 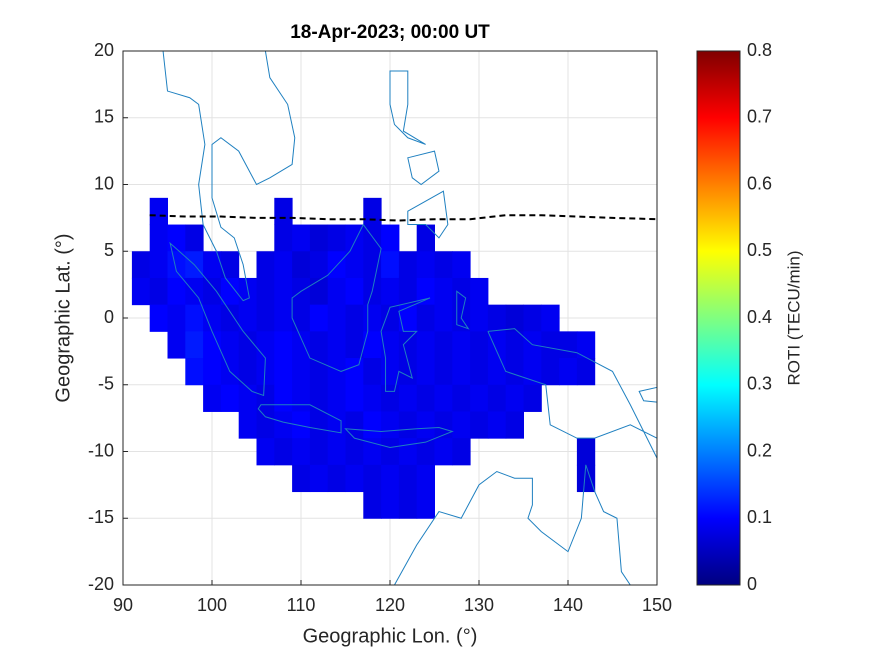 What do you see at coordinates (390, 636) in the screenshot?
I see `x-axis-label: Geographic Lon. (°)` at bounding box center [390, 636].